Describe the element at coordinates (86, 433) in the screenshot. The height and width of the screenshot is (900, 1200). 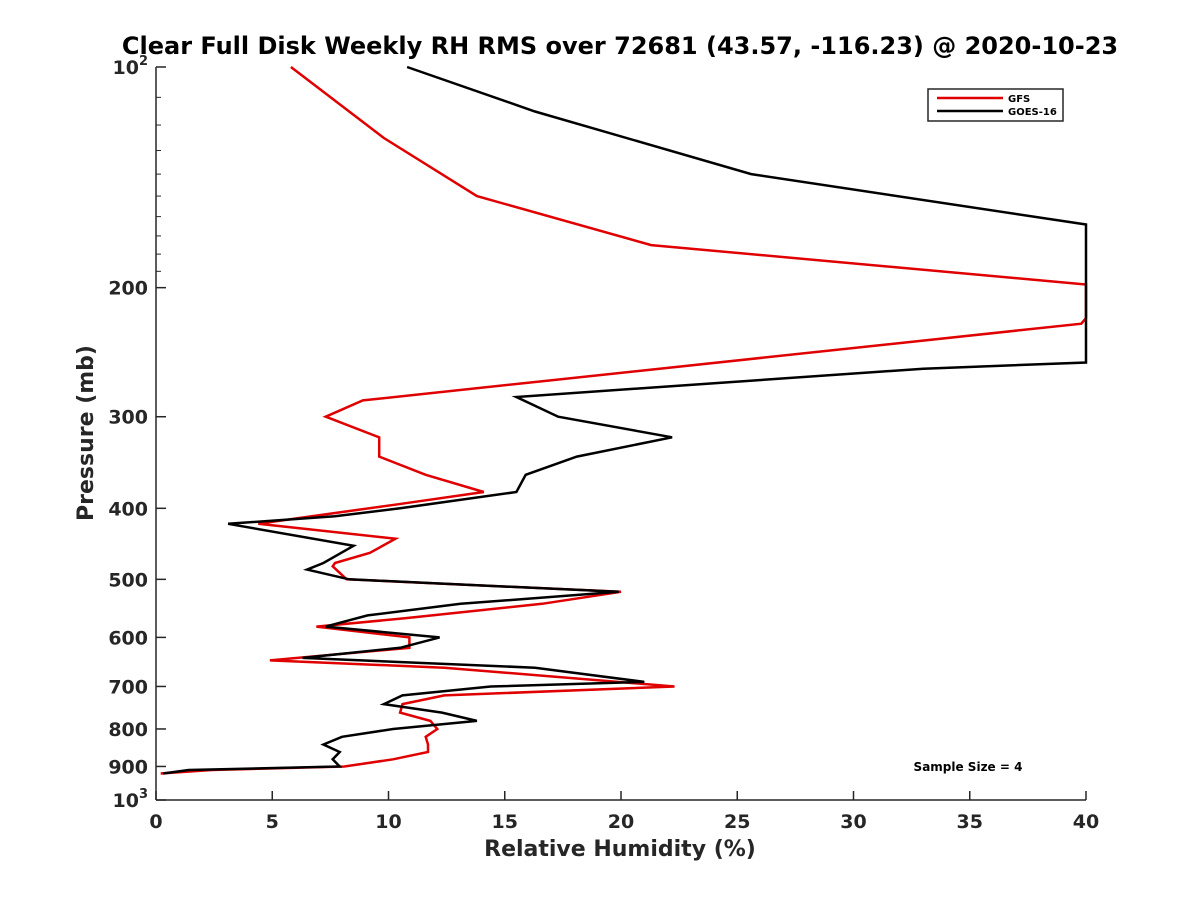
I see `y-axis-label: Pressure (mb)` at that location.